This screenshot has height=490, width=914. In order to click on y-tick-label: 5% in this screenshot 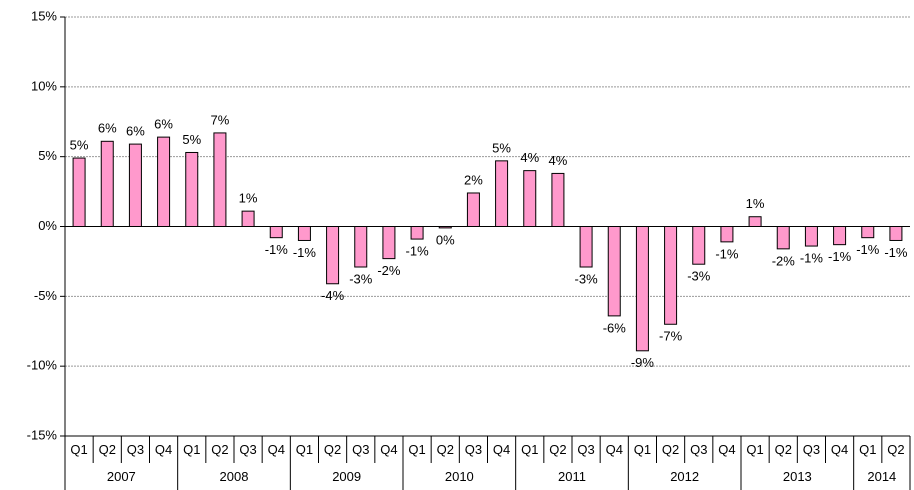, I will do `click(47, 155)`.